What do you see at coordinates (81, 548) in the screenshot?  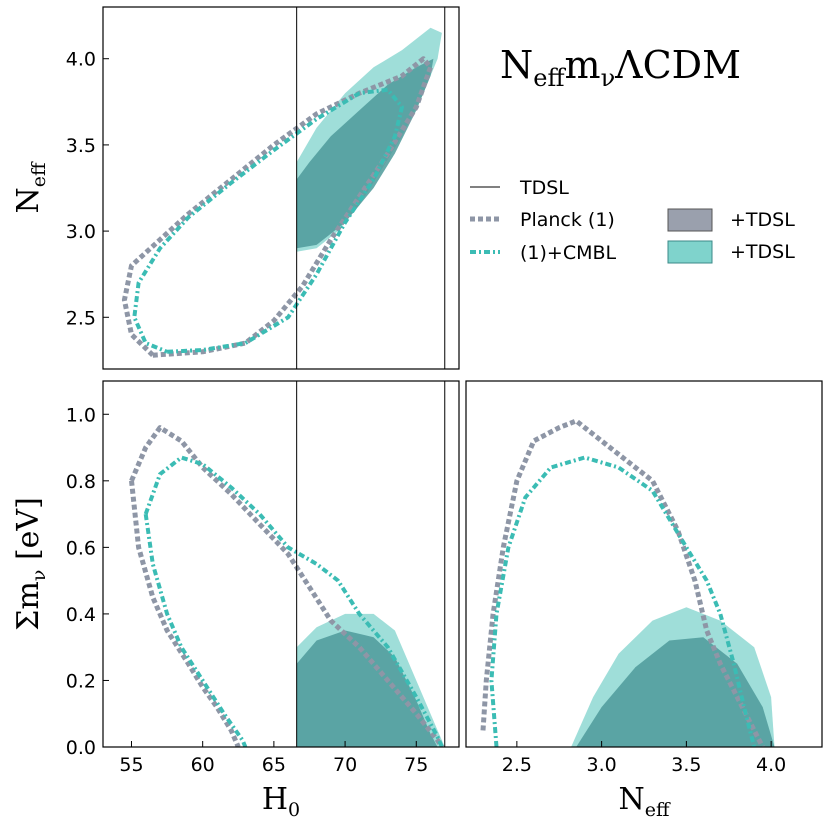 I see `y-tick-label-4: 0.6` at bounding box center [81, 548].